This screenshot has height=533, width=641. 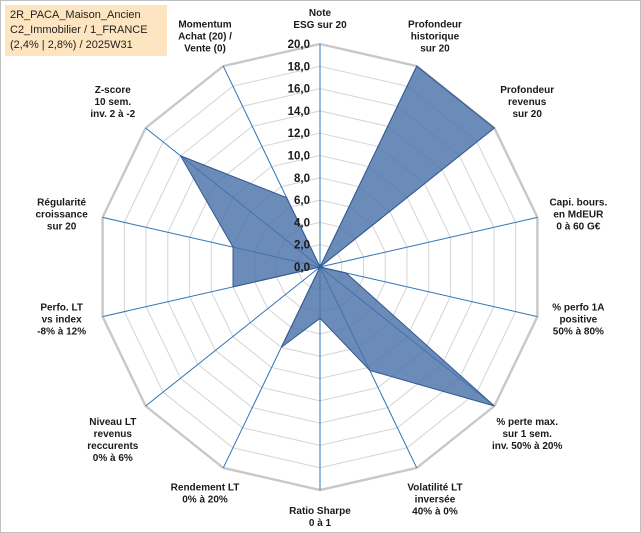 I want to click on tick-label: 14,0, so click(x=299, y=112).